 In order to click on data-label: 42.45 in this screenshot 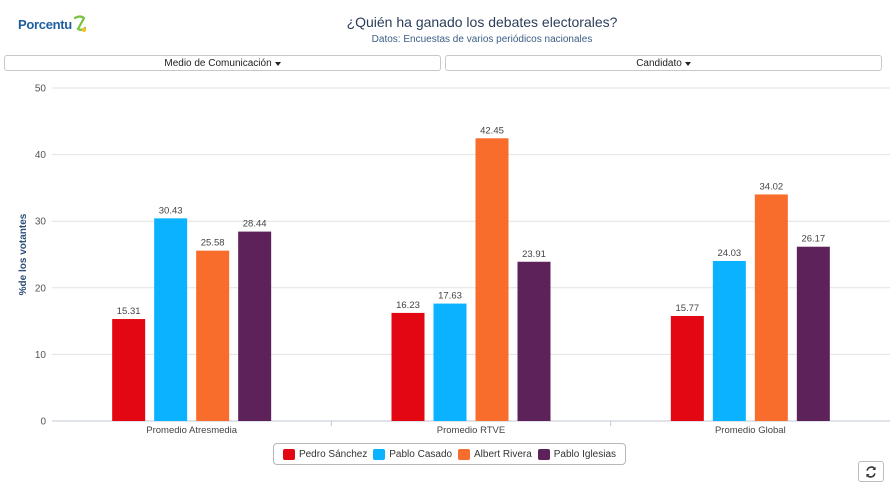, I will do `click(492, 130)`.